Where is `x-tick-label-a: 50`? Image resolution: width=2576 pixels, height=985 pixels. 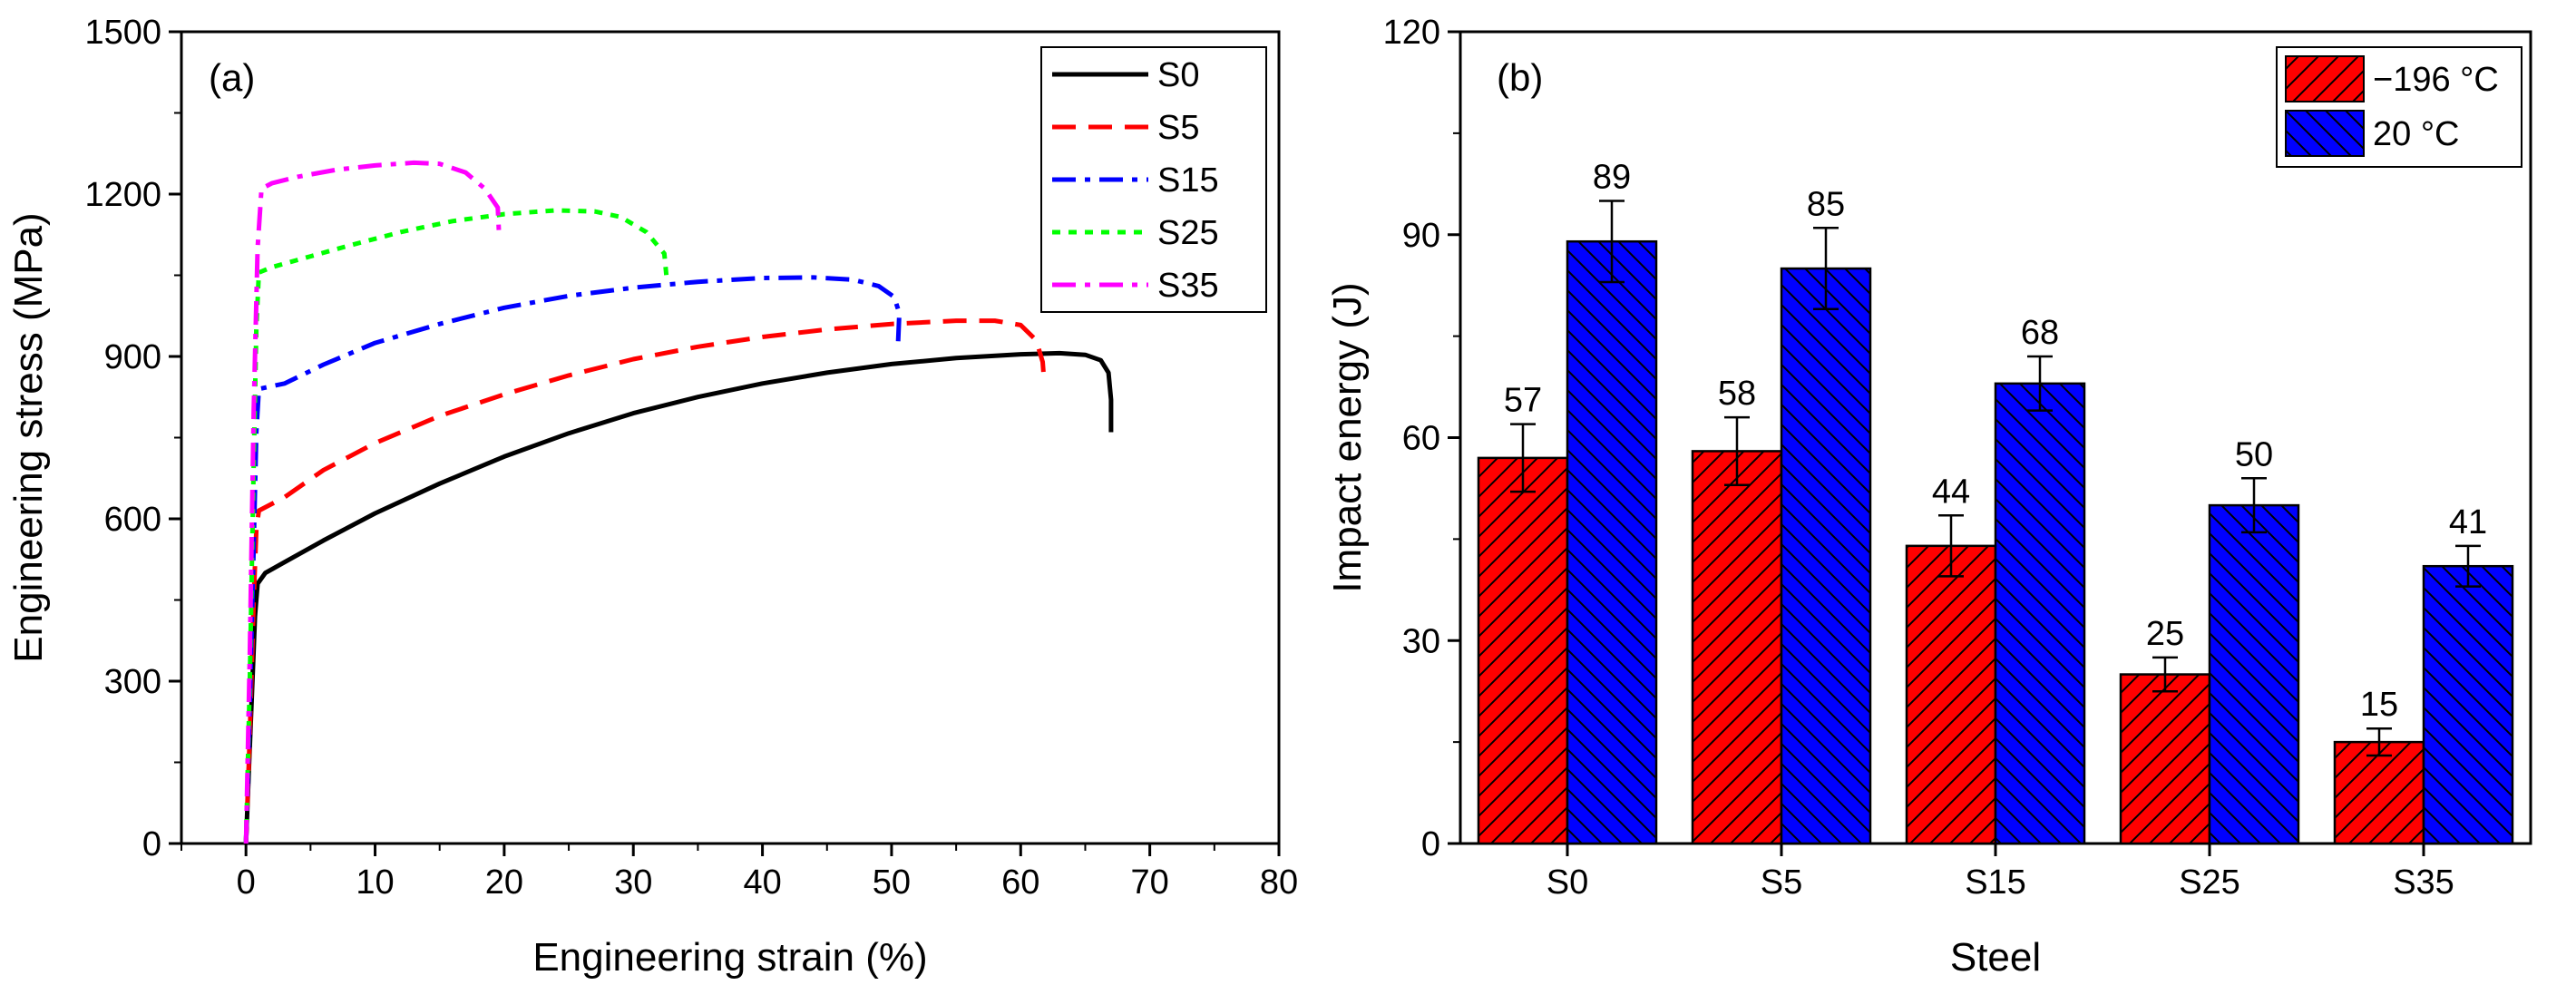 x-tick-label-a: 50 is located at coordinates (892, 882).